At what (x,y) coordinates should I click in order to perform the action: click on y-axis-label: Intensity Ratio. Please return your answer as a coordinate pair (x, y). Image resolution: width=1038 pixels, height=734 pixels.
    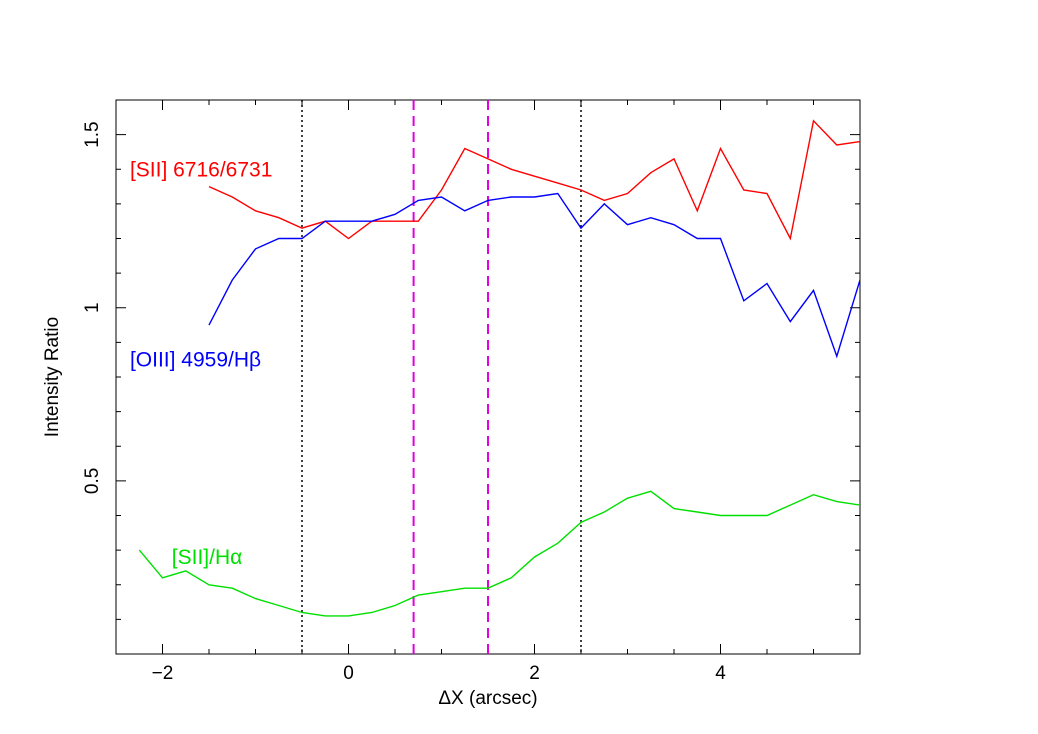
    Looking at the image, I should click on (52, 377).